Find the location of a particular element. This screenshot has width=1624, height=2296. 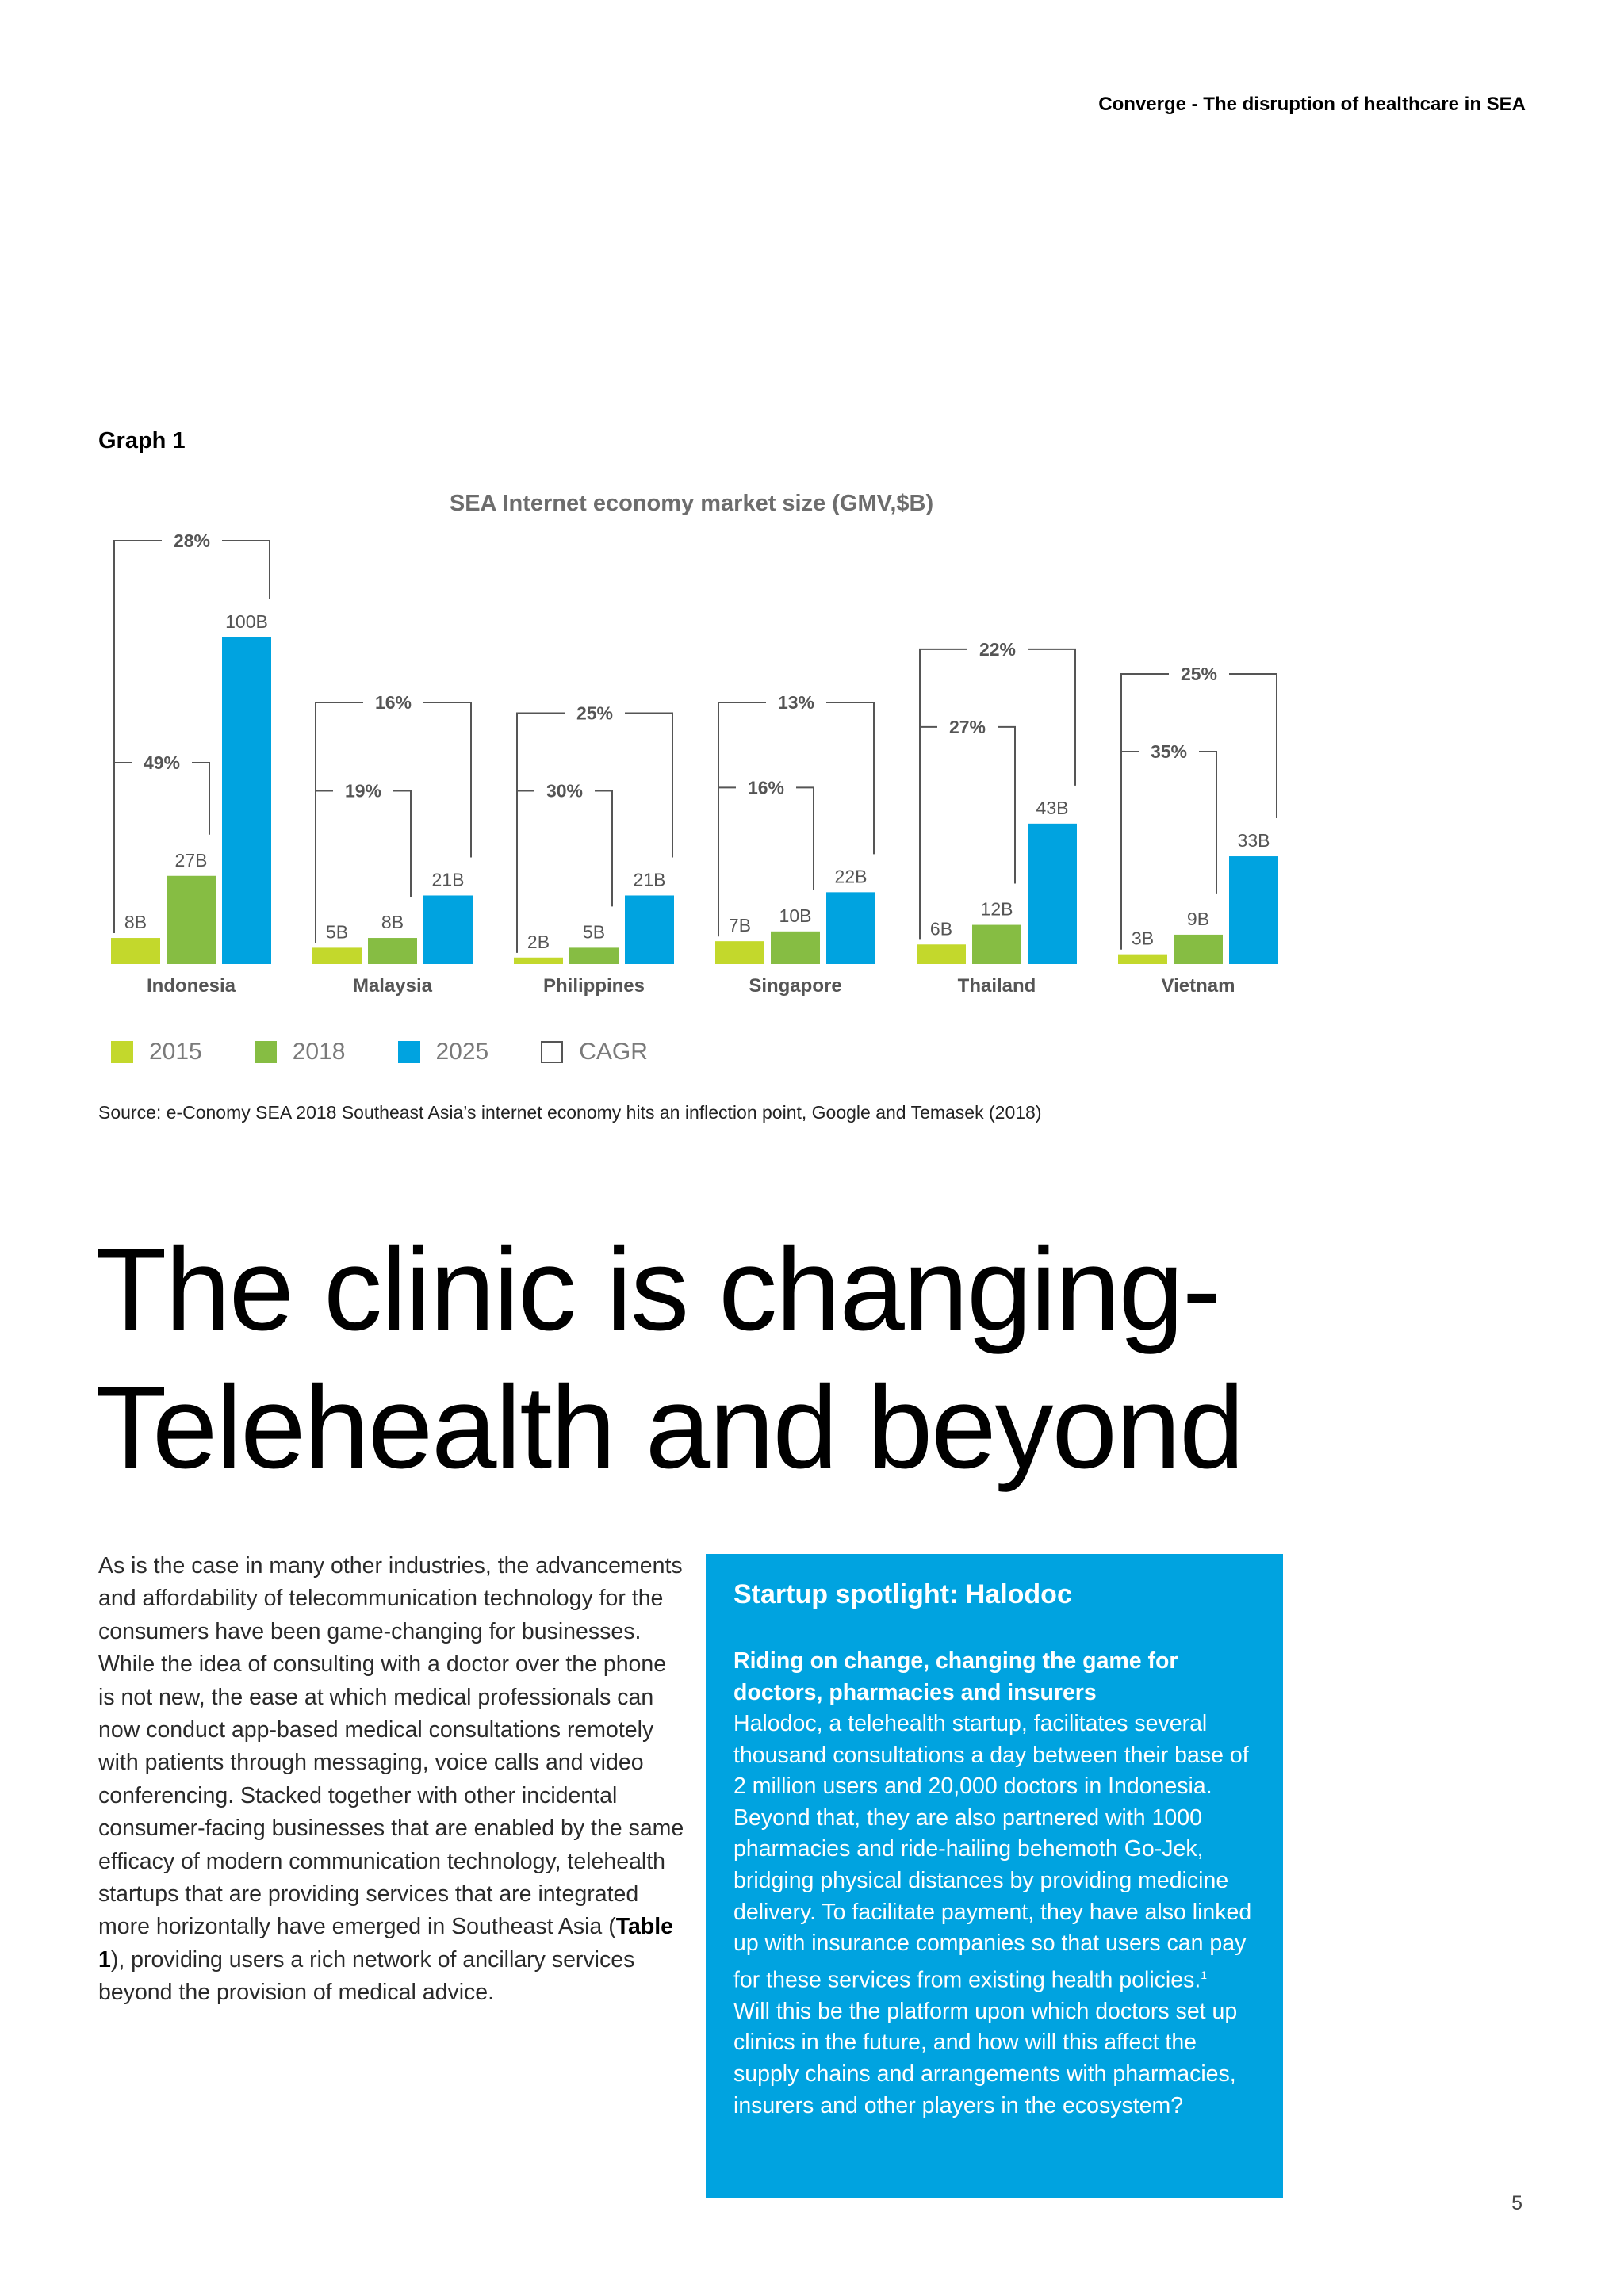

bar-malaysia-2018 is located at coordinates (392, 951).